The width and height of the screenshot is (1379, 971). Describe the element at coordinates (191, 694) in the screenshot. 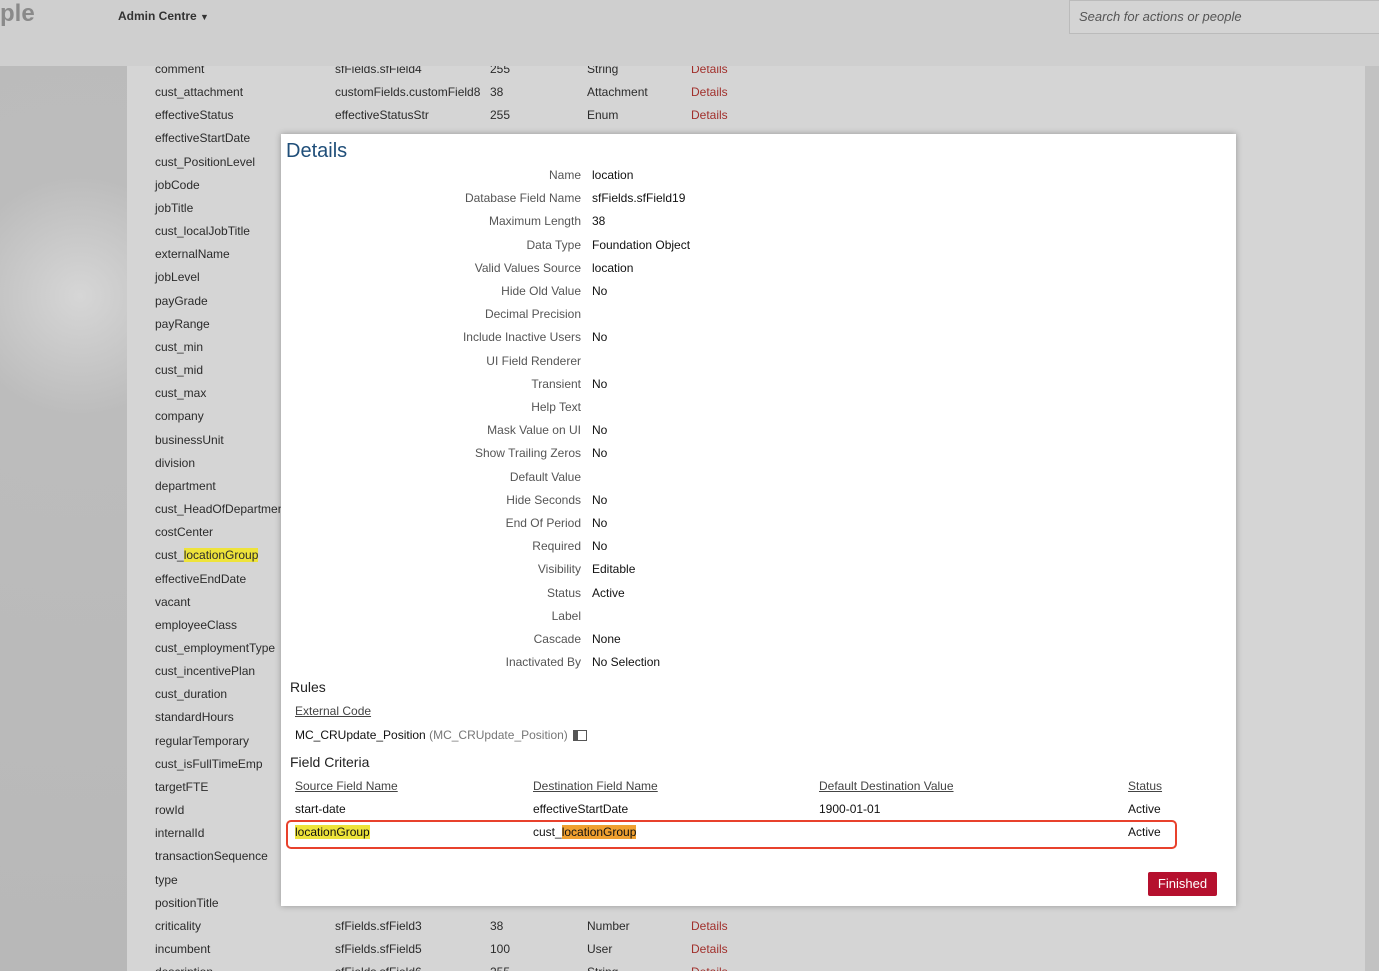

I see `field-name: cust_duration` at that location.